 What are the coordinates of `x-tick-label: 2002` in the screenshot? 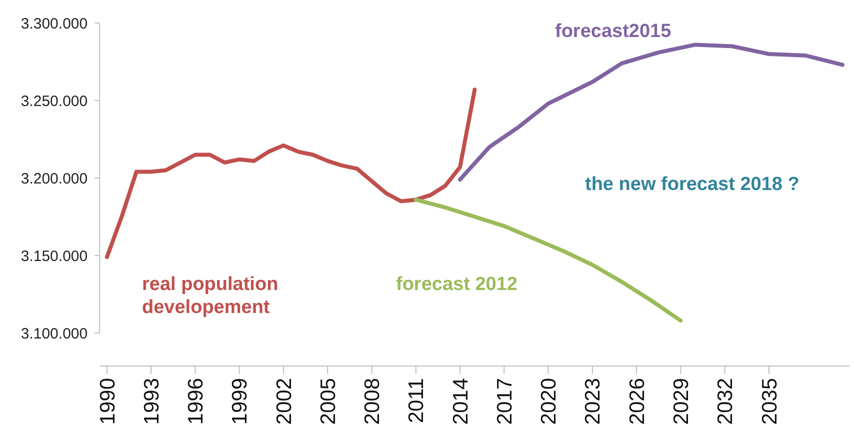 It's located at (284, 401).